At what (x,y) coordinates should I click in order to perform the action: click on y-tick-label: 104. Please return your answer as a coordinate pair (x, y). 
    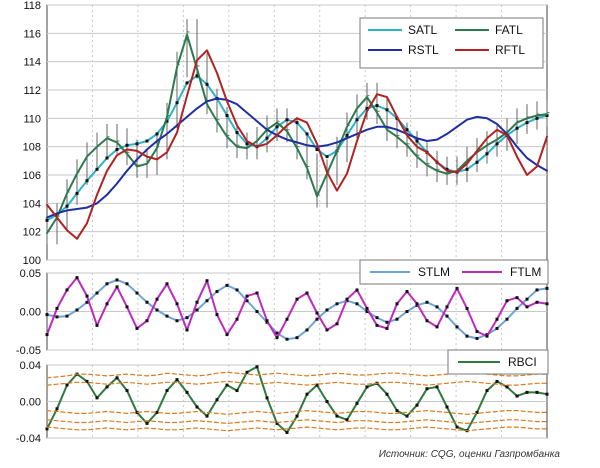
    Looking at the image, I should click on (32, 204).